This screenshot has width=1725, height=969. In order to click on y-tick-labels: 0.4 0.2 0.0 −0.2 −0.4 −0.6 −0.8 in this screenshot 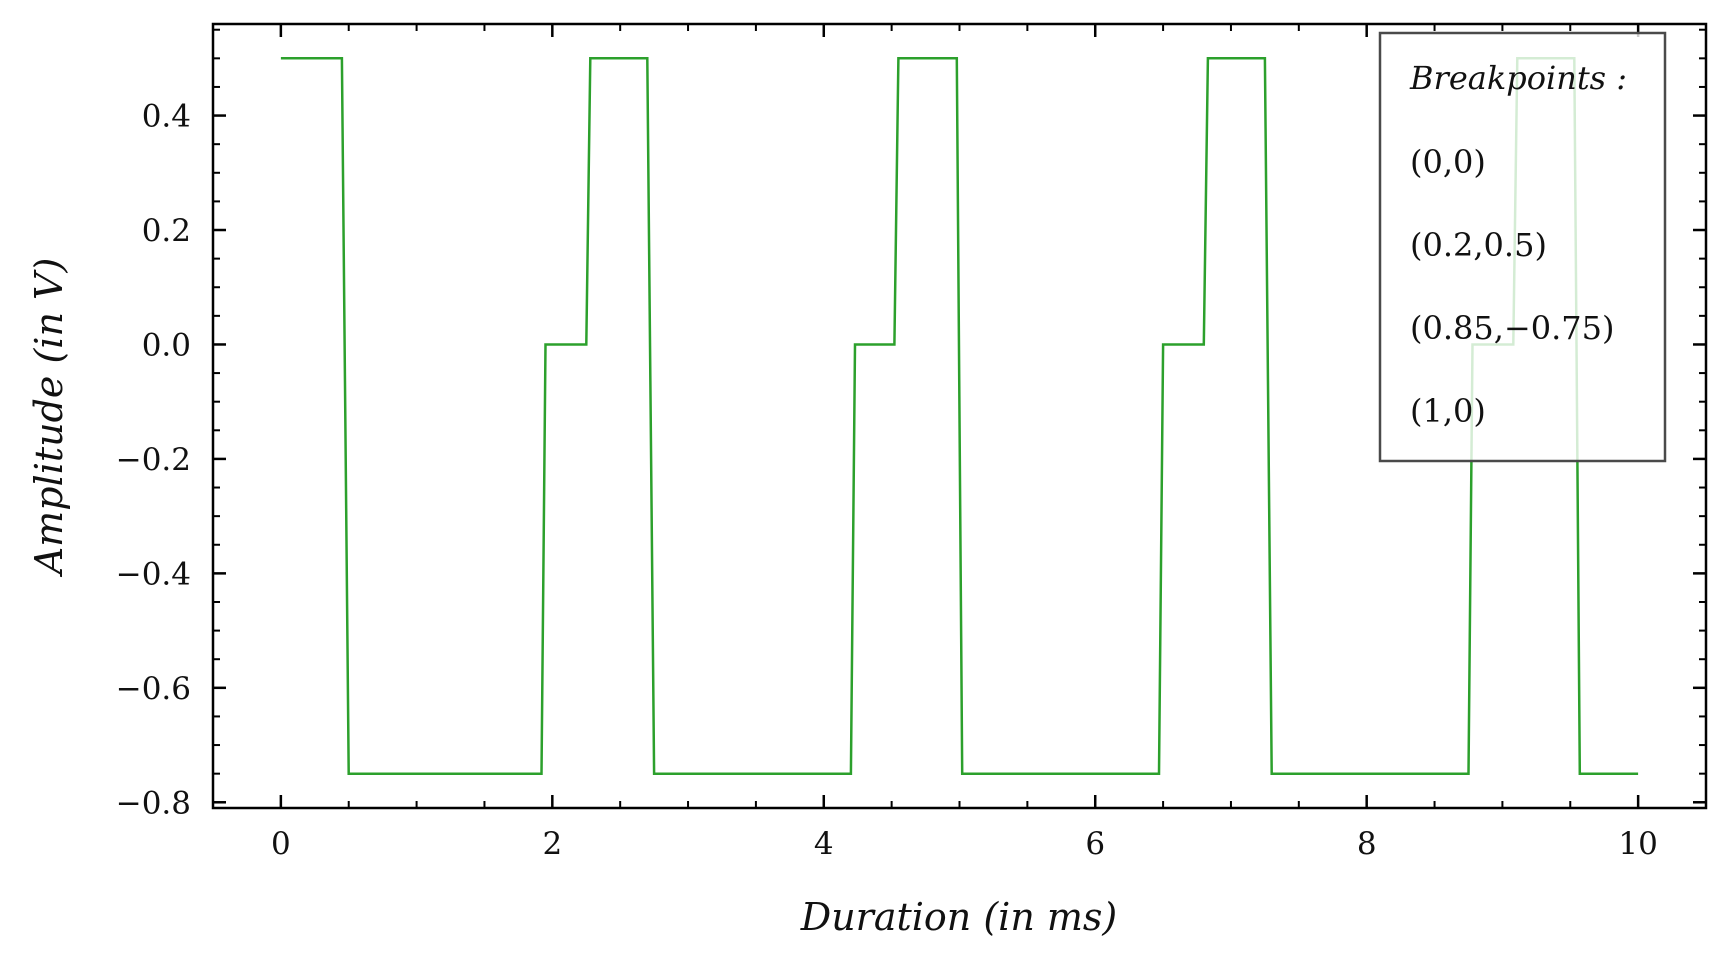, I will do `click(153, 460)`.